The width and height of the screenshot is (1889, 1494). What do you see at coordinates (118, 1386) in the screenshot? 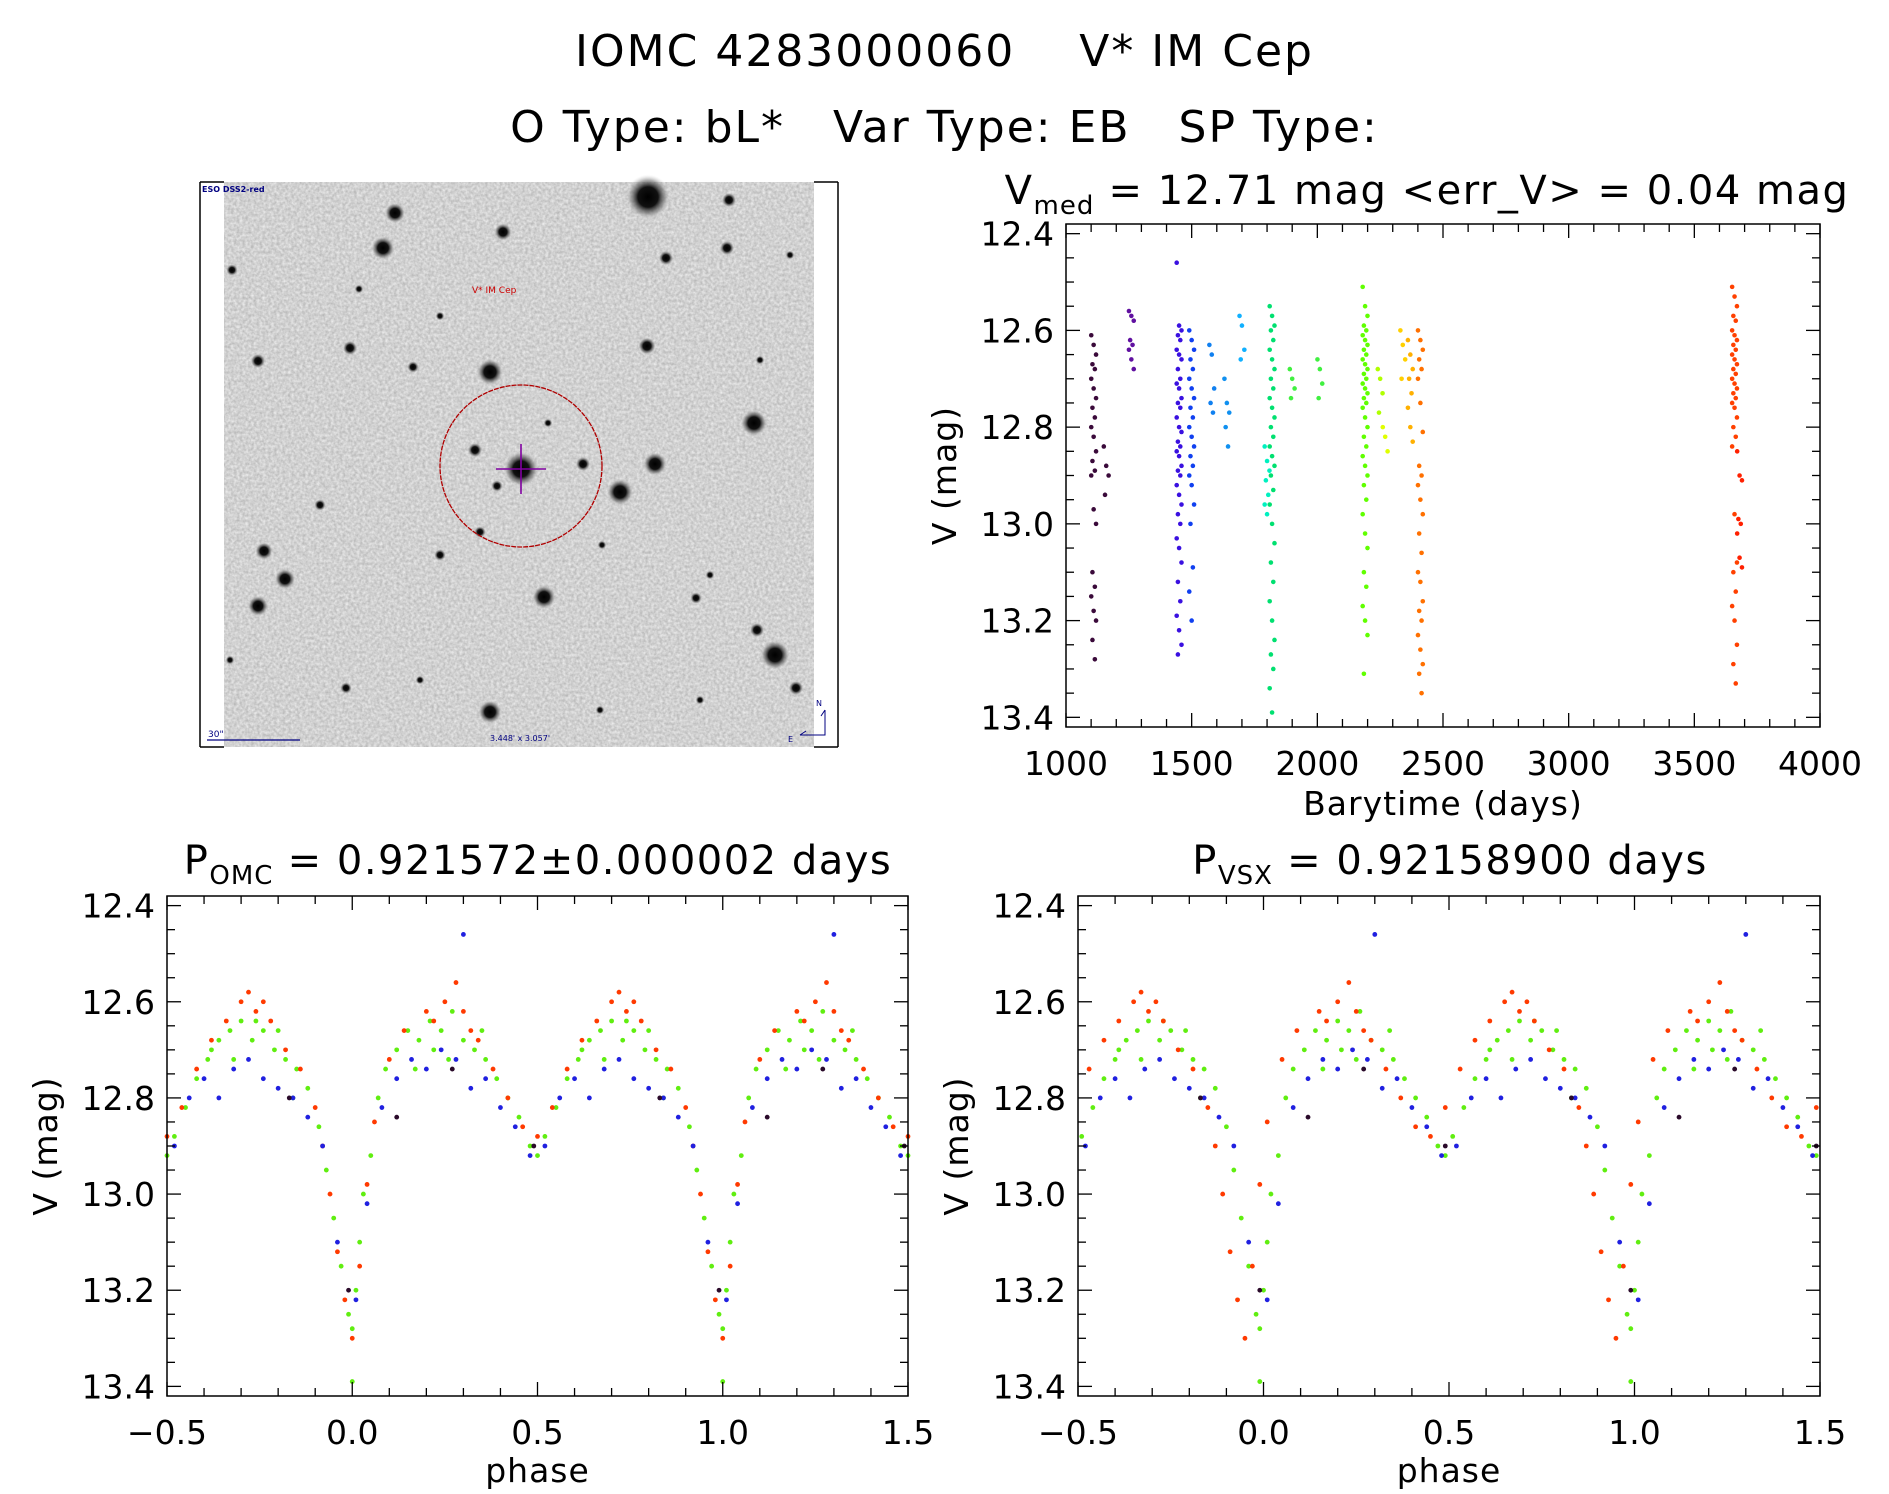
I see `y-tick-label: 13.4` at bounding box center [118, 1386].